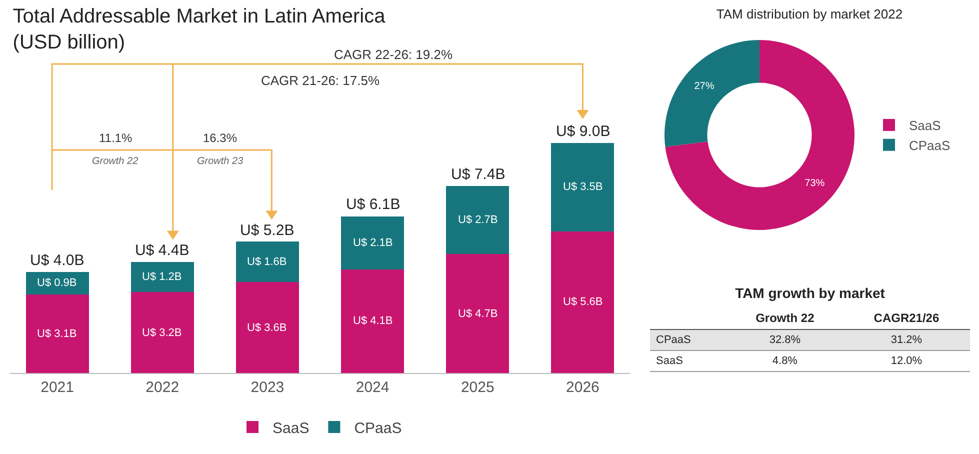  Describe the element at coordinates (583, 131) in the screenshot. I see `total-label: U$ 9.0B` at that location.